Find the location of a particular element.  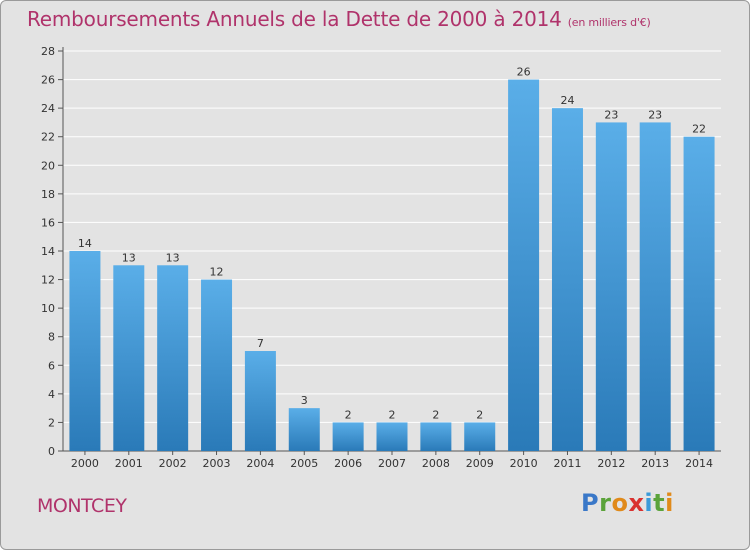

data-label-2009: 2 is located at coordinates (479, 414).